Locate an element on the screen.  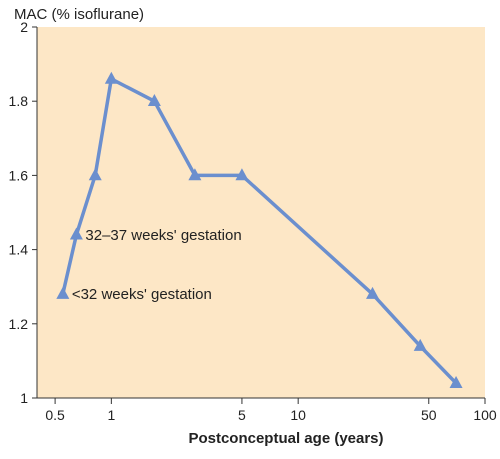
y-tick-label: 1 is located at coordinates (24, 398).